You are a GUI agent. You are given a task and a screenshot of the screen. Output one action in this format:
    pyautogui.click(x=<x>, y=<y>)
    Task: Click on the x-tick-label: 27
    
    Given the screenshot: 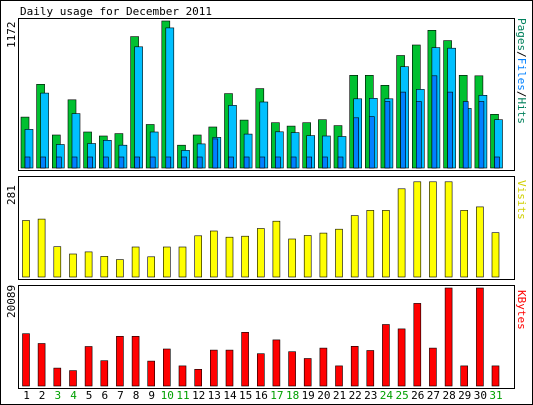 What is the action you would take?
    pyautogui.click(x=433, y=395)
    